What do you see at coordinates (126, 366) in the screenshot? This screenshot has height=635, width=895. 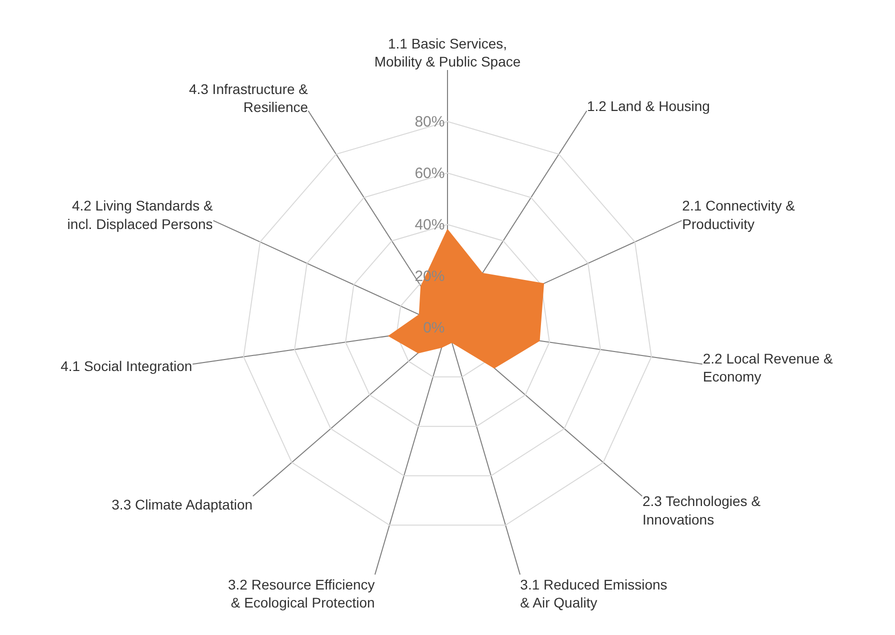 I see `spoke-label: 4.1 Social Integration` at bounding box center [126, 366].